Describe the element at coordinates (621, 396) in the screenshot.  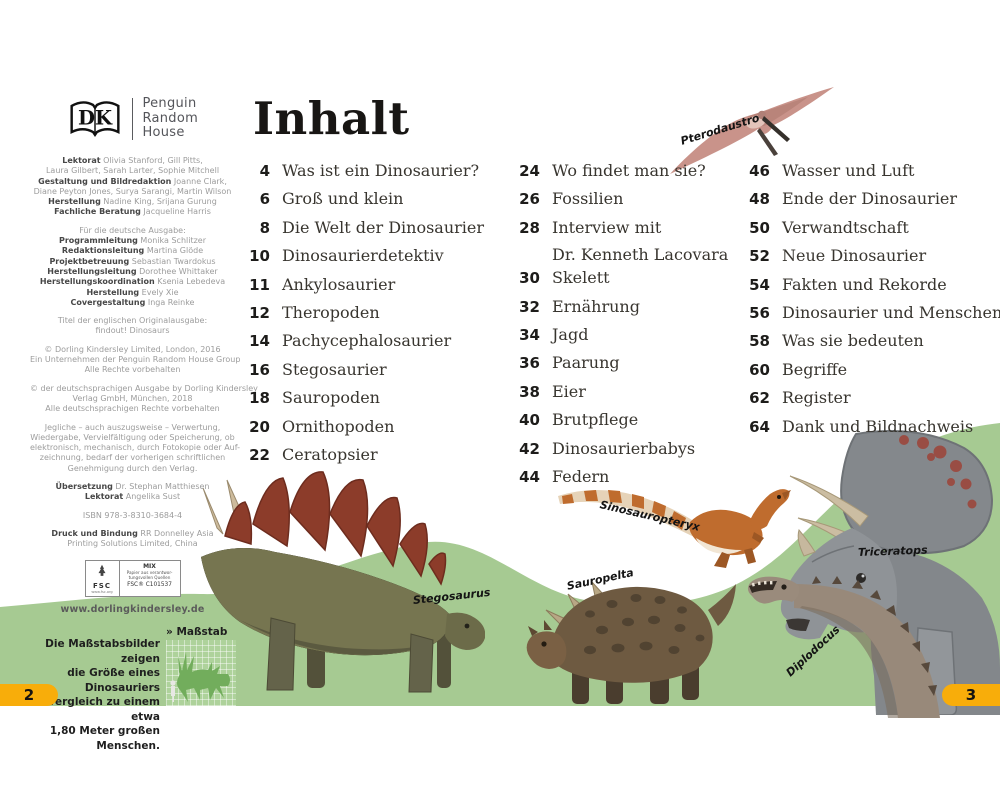
I see `toc-entry: 38 Eier` at that location.